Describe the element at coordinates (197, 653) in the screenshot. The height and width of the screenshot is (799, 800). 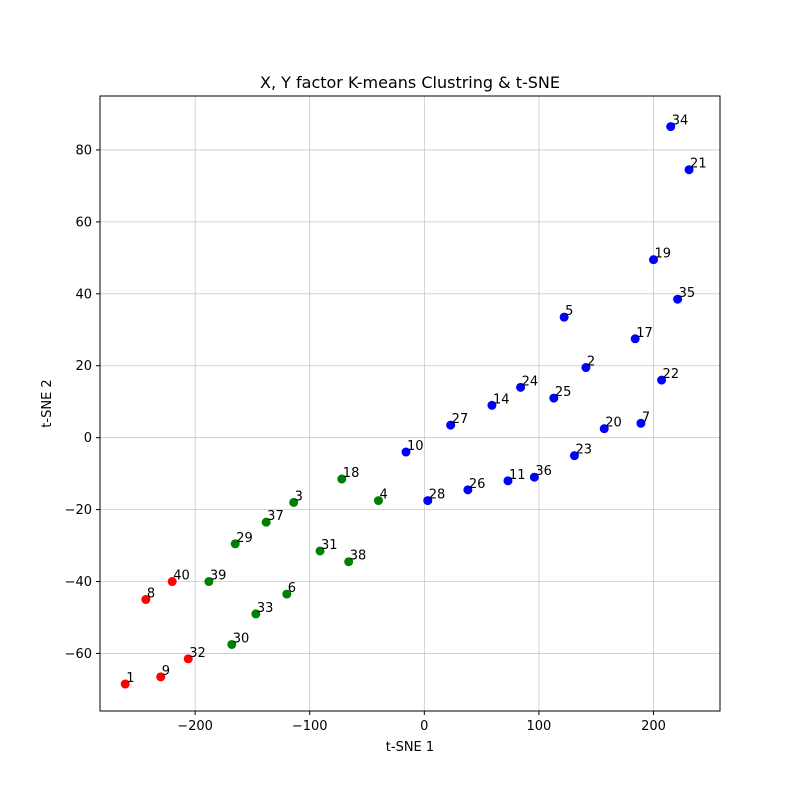
I see `point-label: 32` at that location.